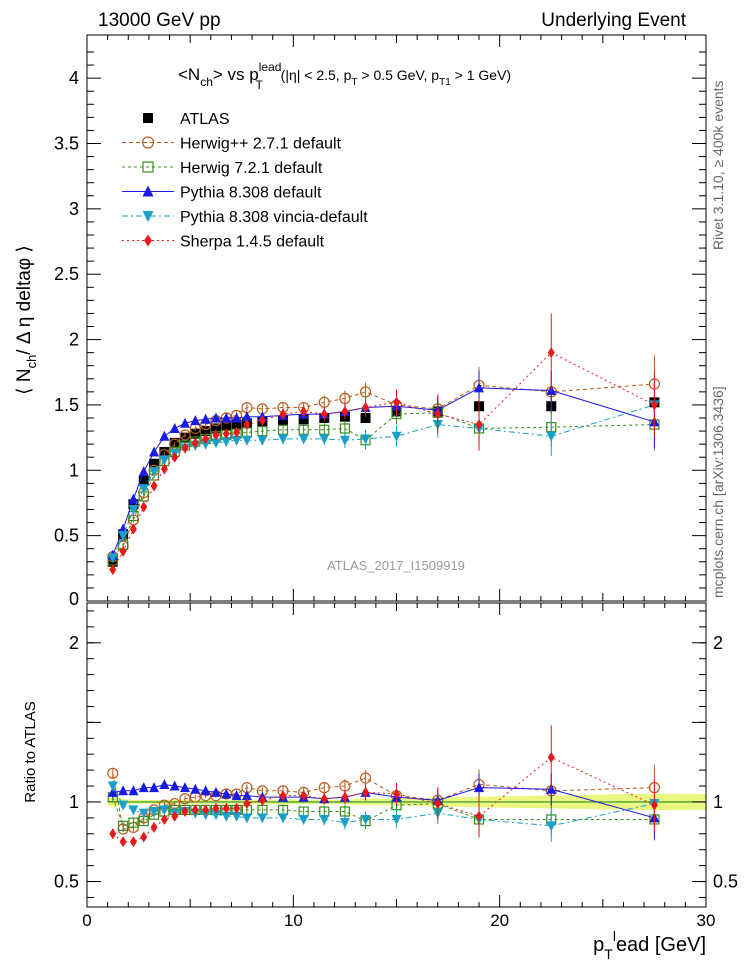 The image size is (746, 972). I want to click on x-tick-label: 30, so click(706, 920).